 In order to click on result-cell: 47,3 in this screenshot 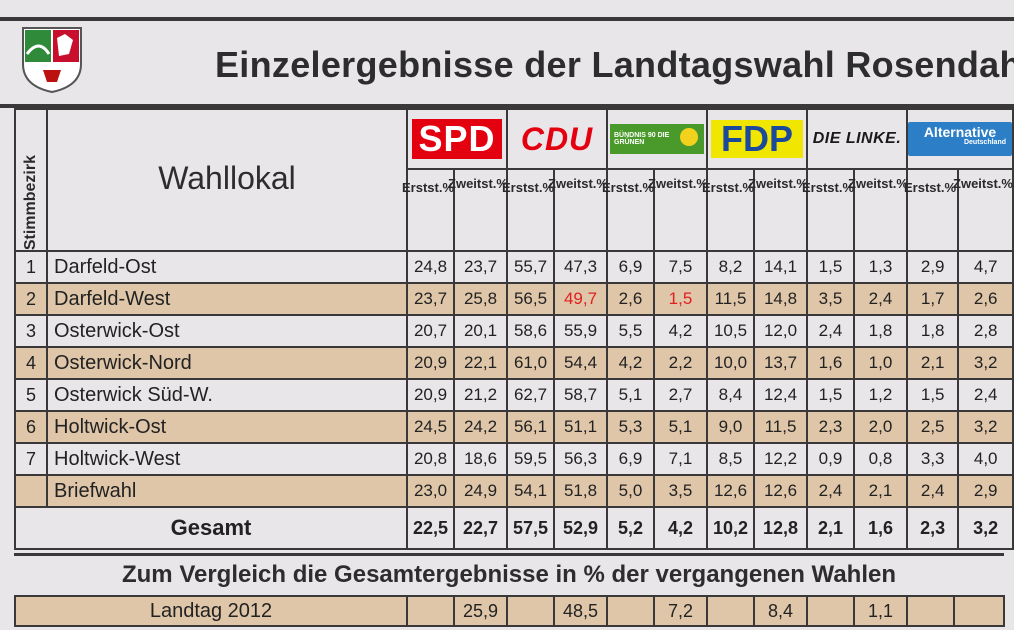, I will do `click(580, 267)`.